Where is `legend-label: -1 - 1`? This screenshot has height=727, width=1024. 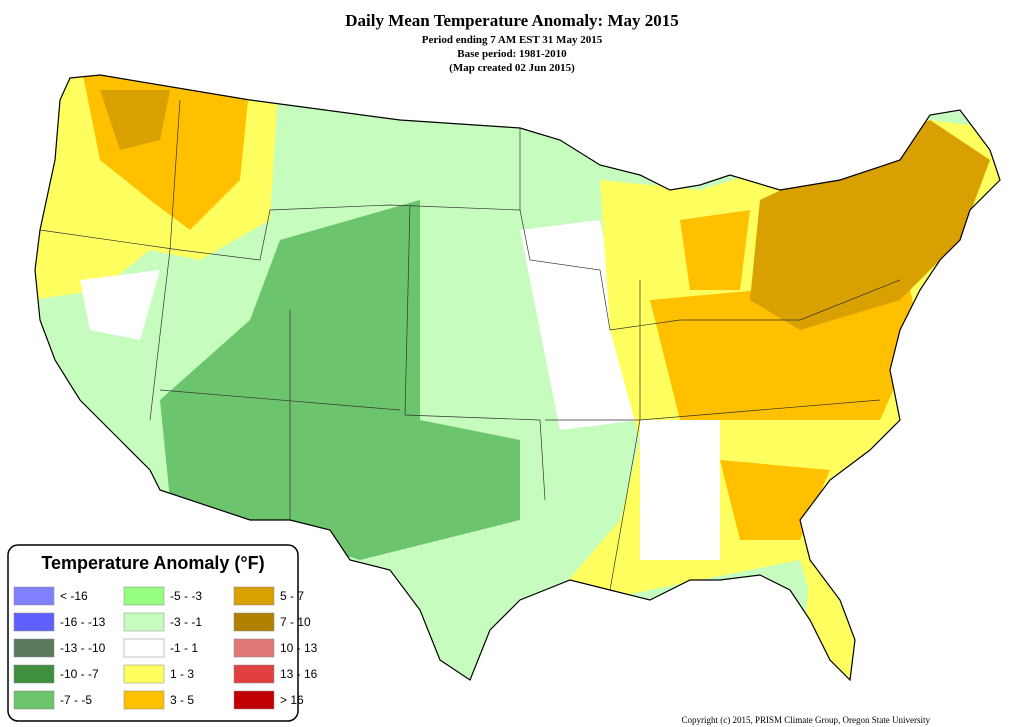
legend-label: -1 - 1 is located at coordinates (184, 648).